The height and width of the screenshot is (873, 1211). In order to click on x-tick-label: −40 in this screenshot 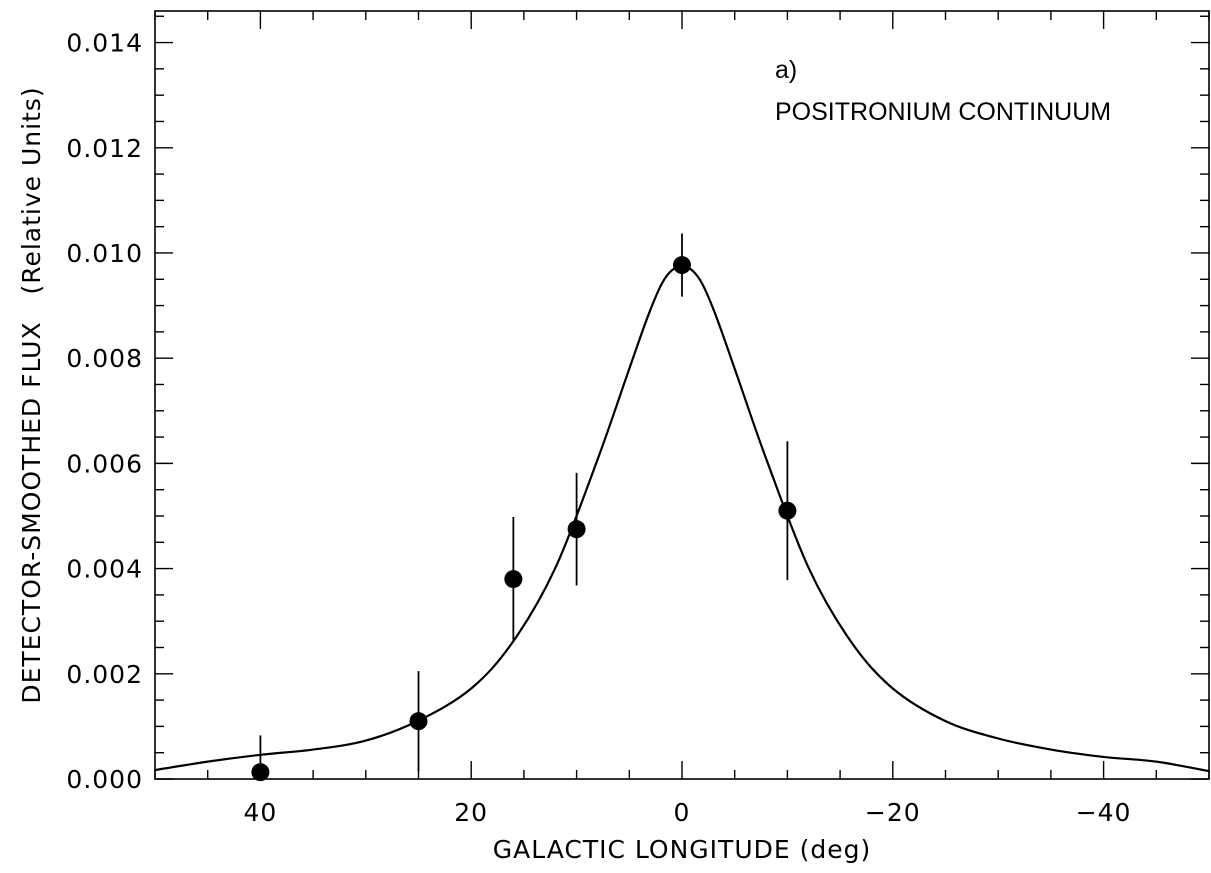, I will do `click(1104, 812)`.